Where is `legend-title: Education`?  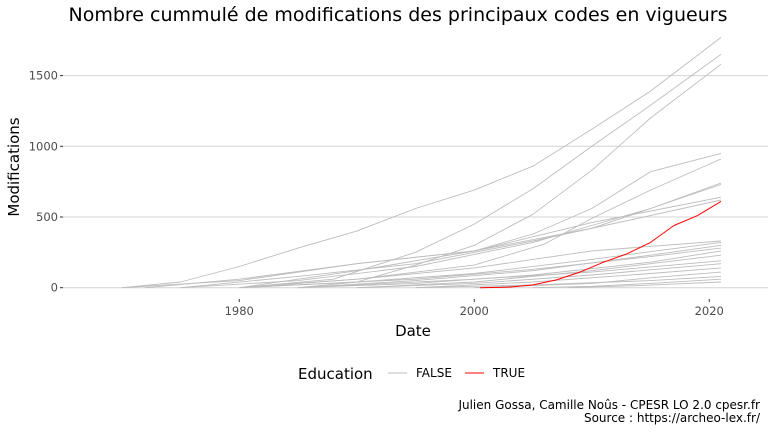 legend-title: Education is located at coordinates (335, 374).